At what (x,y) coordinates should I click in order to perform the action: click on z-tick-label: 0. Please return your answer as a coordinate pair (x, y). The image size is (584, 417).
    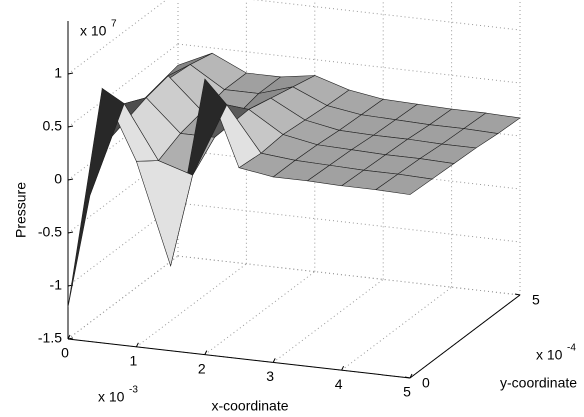
    Looking at the image, I should click on (58, 179).